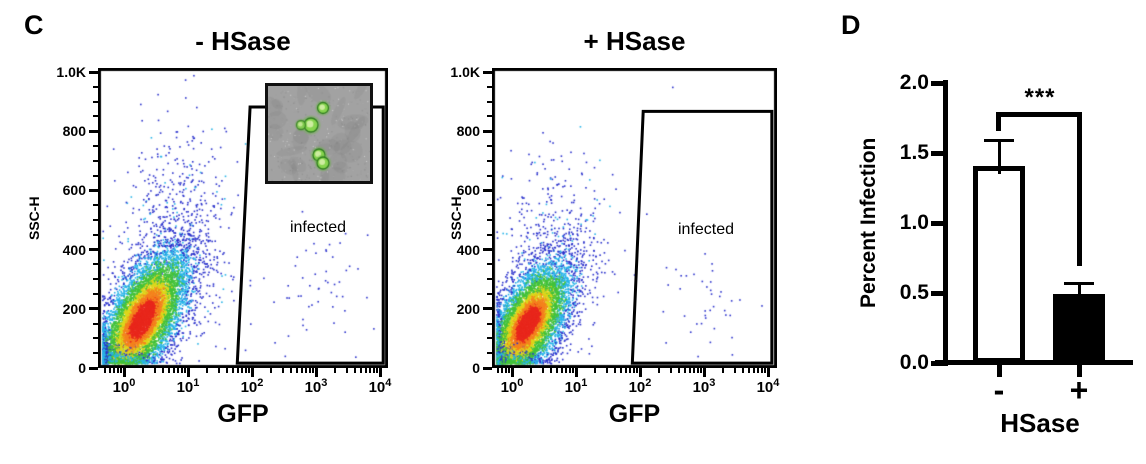 Image resolution: width=1146 pixels, height=464 pixels. What do you see at coordinates (1034, 362) in the screenshot?
I see `x-axis-line` at bounding box center [1034, 362].